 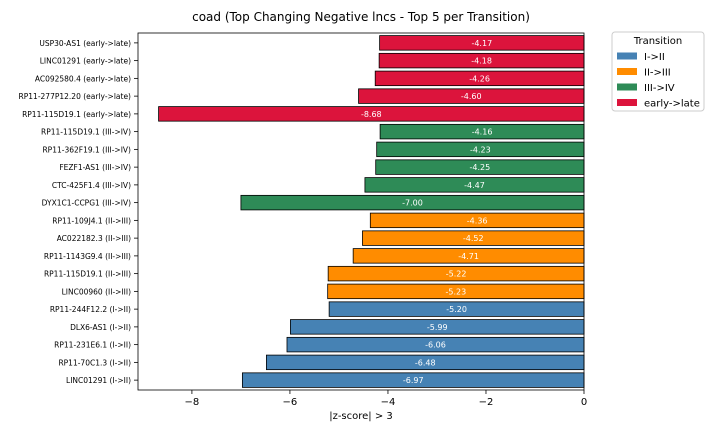 I want to click on bar-value-label: -6.48, so click(x=425, y=362).